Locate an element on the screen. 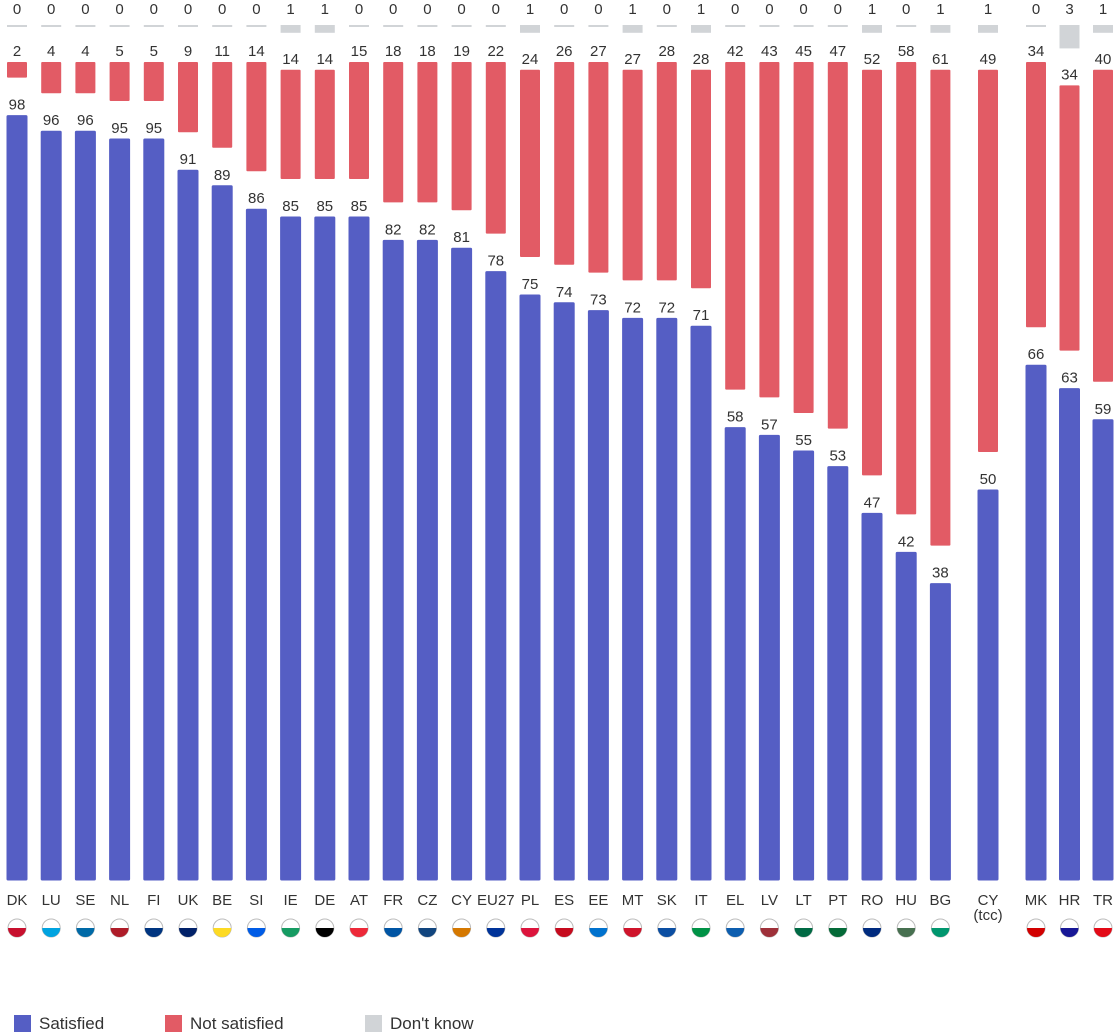  category-label: BG is located at coordinates (940, 900).